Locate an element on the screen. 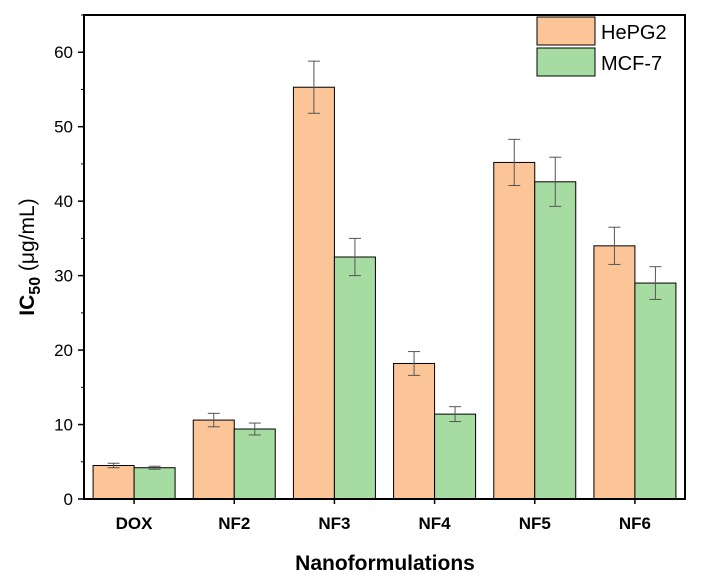 This screenshot has width=701, height=579. y-tick-label: 20 is located at coordinates (63, 350).